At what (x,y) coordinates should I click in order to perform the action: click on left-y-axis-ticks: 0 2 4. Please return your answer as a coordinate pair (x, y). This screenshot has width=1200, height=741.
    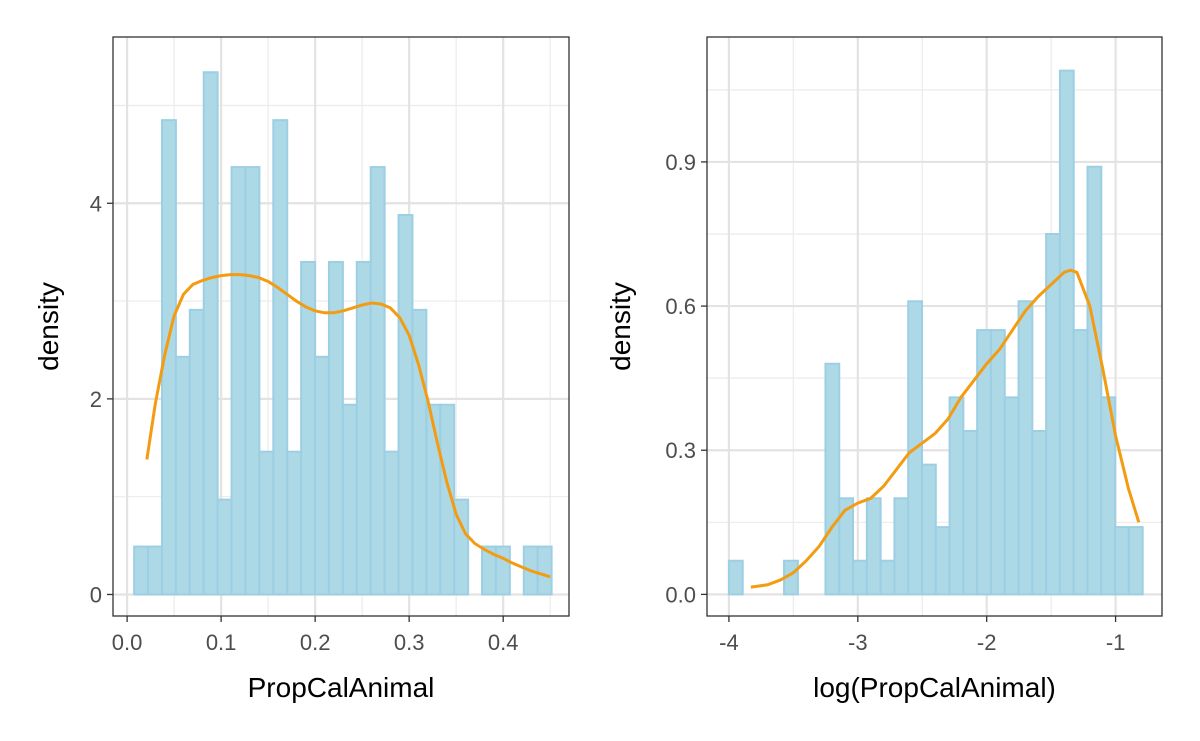
    Looking at the image, I should click on (101, 399).